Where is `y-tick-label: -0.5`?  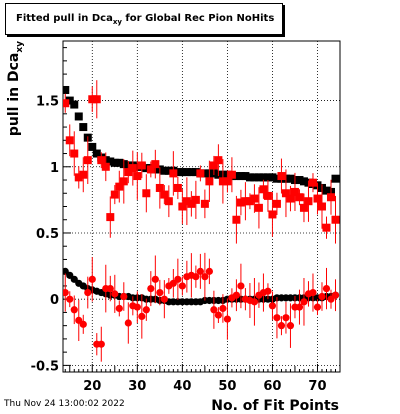 y-tick-label: -0.5 is located at coordinates (45, 366).